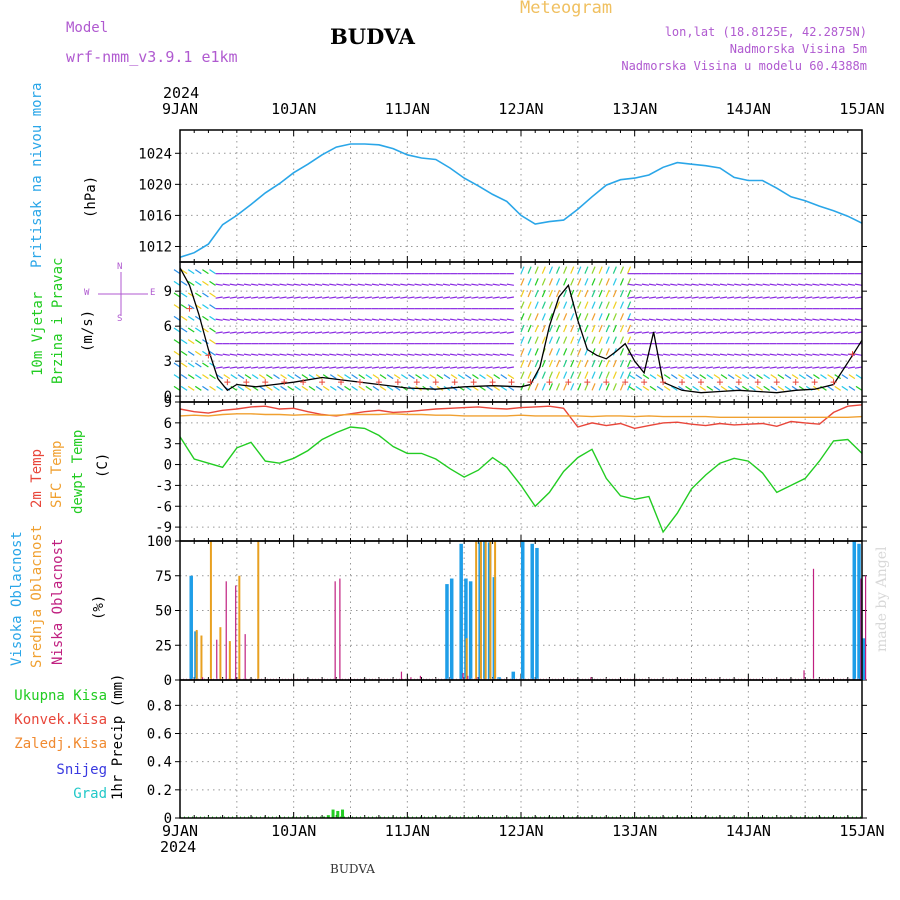 This screenshot has height=900, width=900. What do you see at coordinates (155, 154) in the screenshot?
I see `y-tick-label: 1024` at bounding box center [155, 154].